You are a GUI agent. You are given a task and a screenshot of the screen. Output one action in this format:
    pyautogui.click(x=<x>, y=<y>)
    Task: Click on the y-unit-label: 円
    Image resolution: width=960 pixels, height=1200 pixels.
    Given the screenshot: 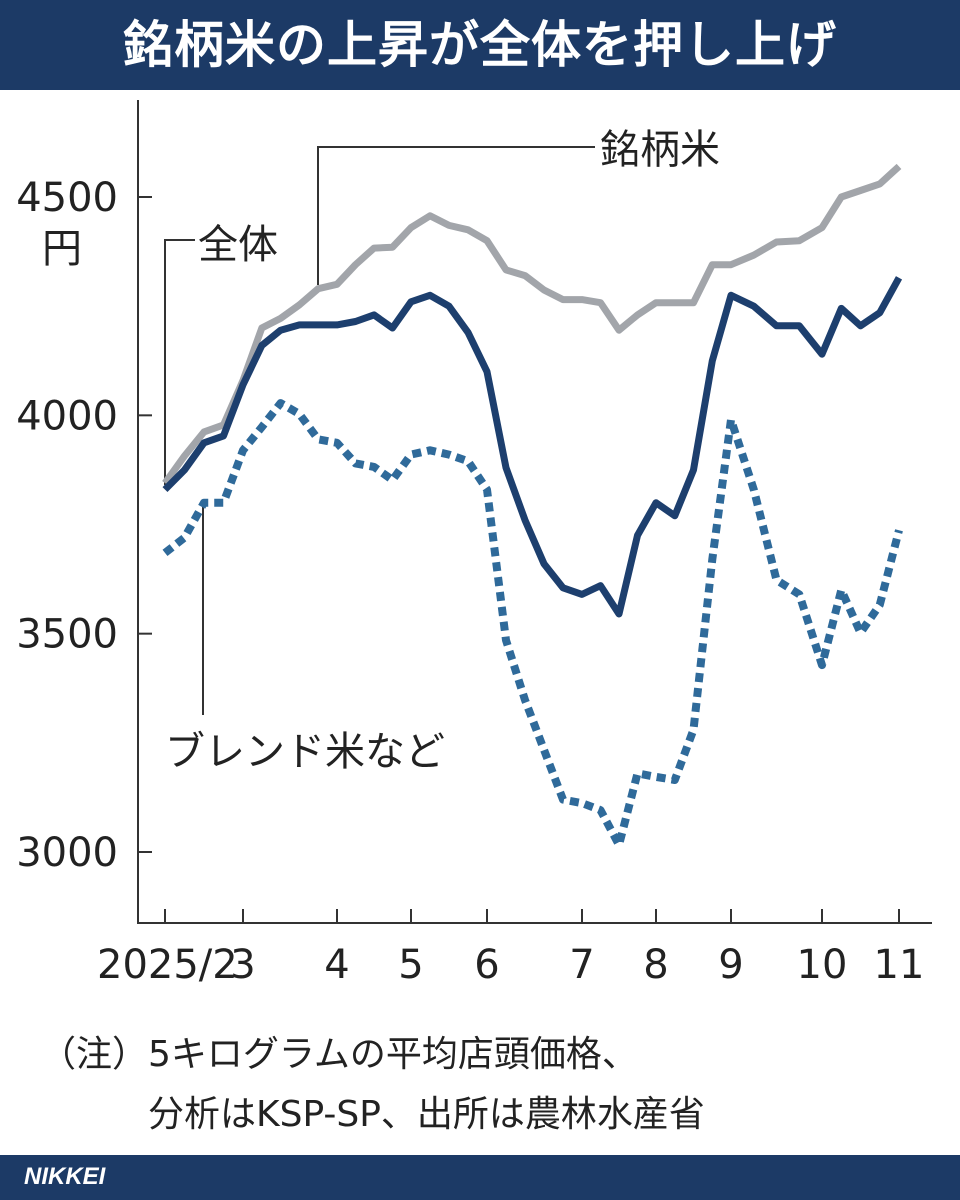 What is the action you would take?
    pyautogui.click(x=62, y=249)
    